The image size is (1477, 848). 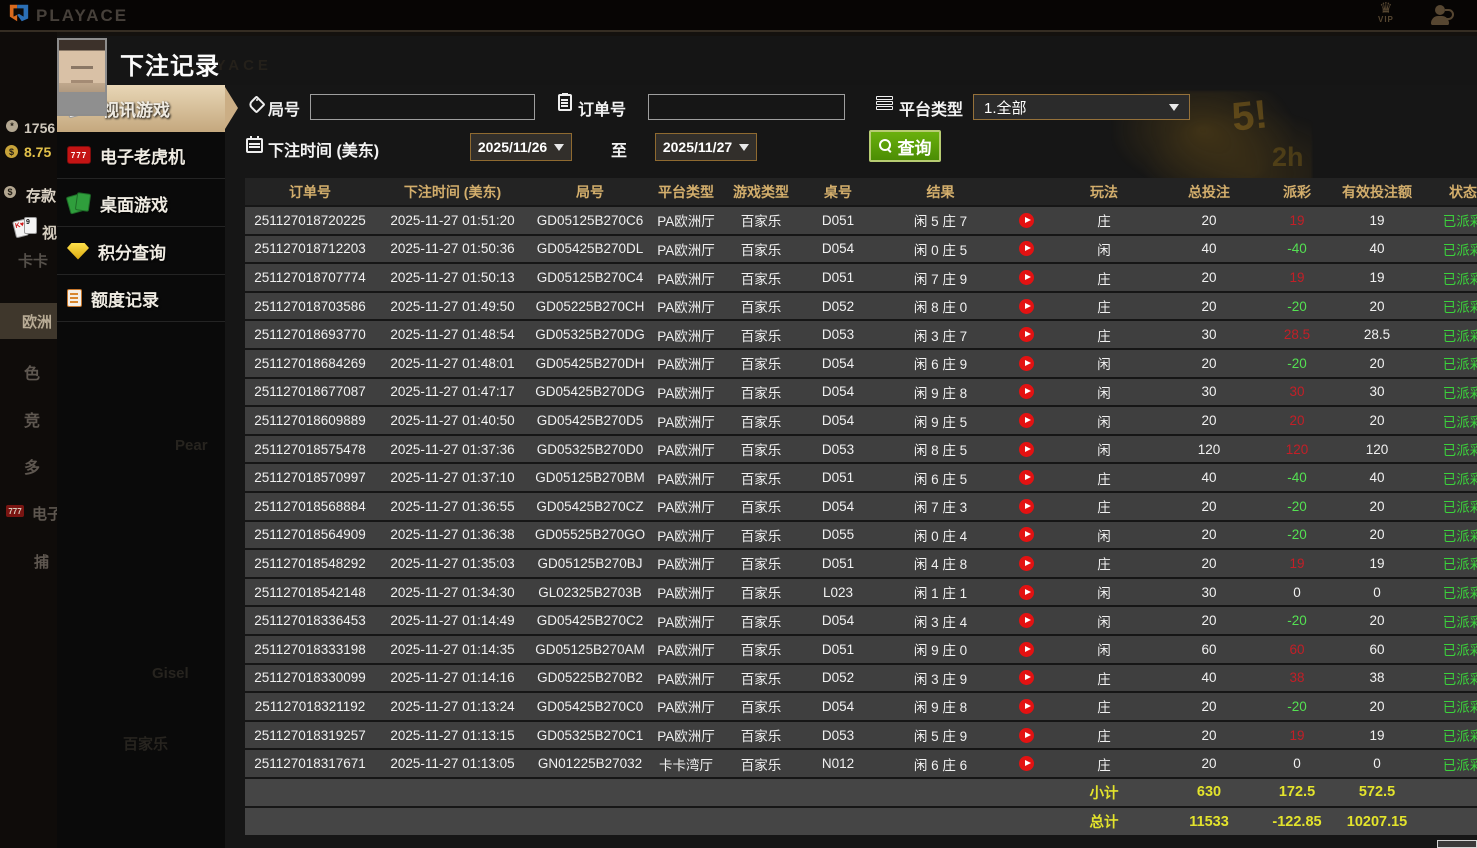 I want to click on cell-total-bet: 120, so click(x=1209, y=449).